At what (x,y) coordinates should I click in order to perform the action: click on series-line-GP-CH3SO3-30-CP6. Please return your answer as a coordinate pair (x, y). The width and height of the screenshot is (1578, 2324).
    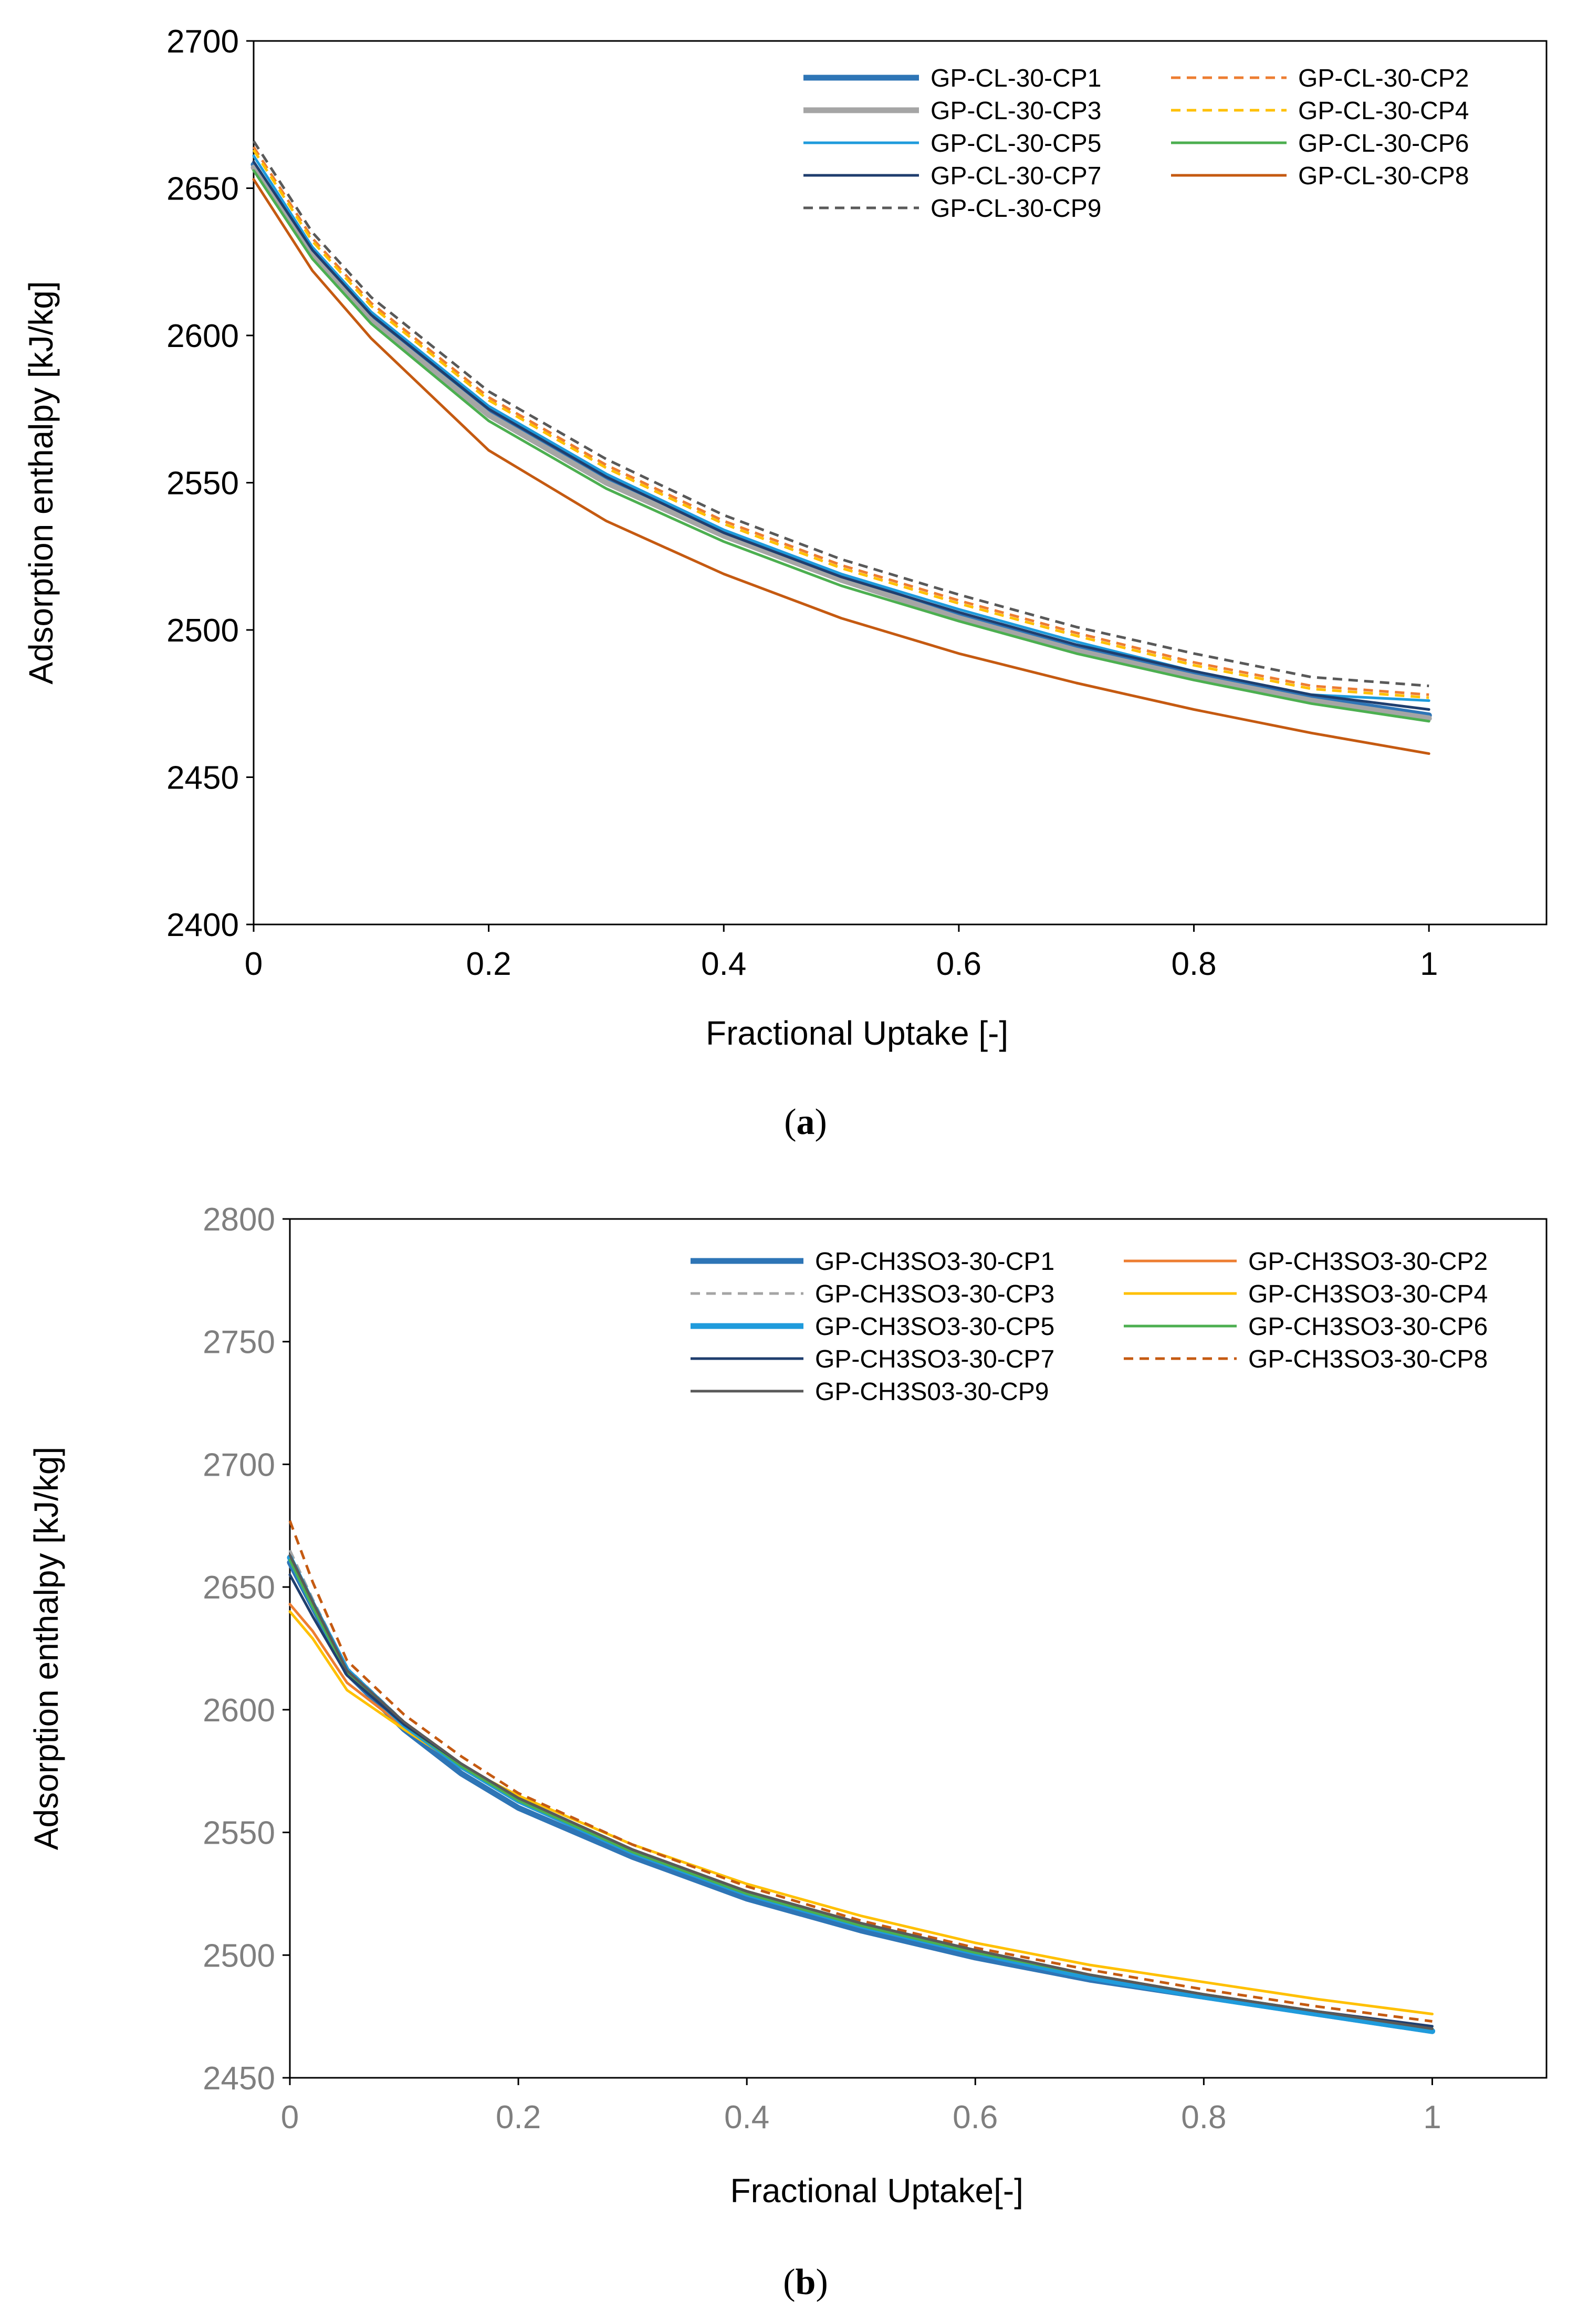
    Looking at the image, I should click on (861, 1795).